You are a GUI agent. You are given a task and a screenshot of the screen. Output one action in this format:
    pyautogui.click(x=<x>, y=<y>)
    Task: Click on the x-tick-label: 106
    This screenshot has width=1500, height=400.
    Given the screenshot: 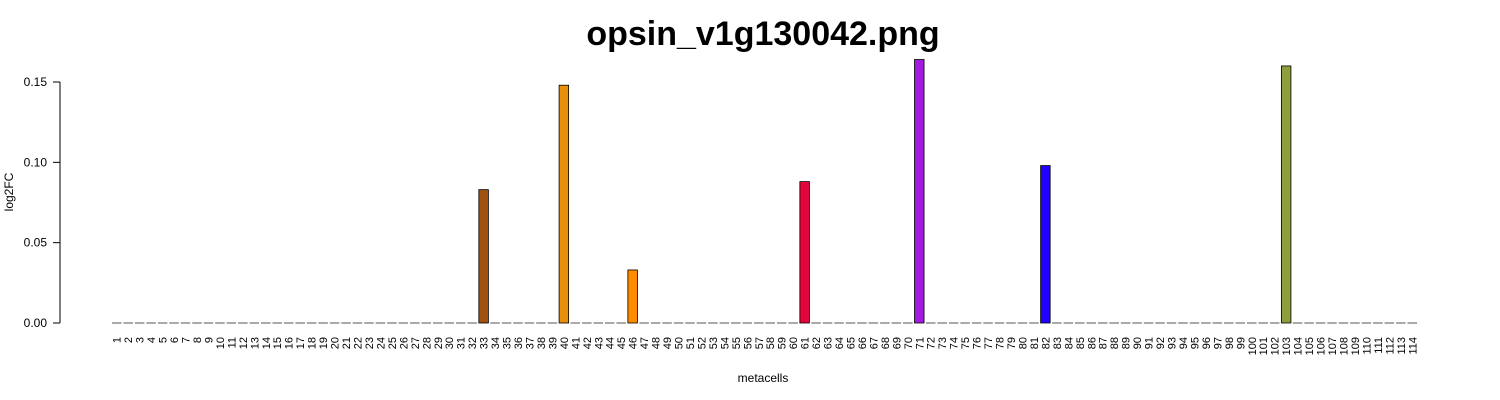 What is the action you would take?
    pyautogui.click(x=1322, y=346)
    